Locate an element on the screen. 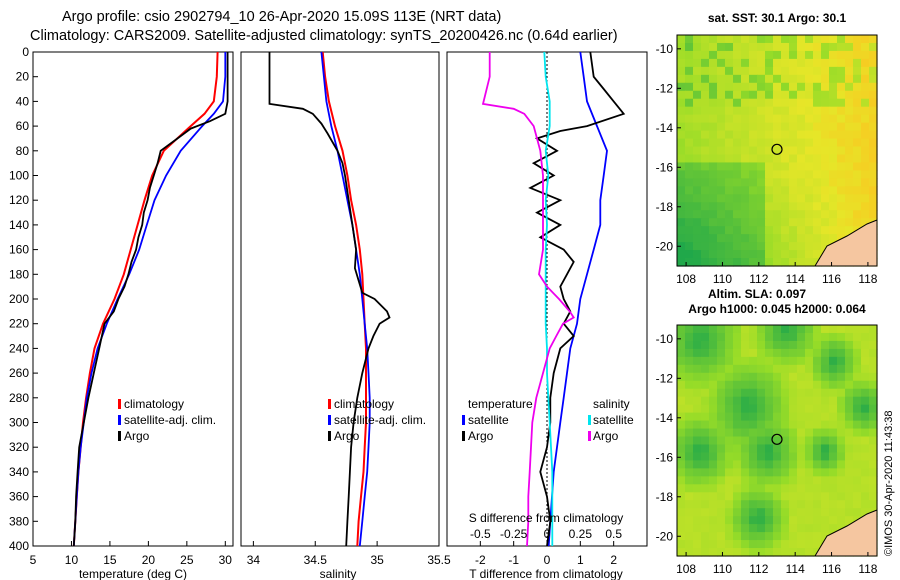  map-sla-ytick-label: -10 is located at coordinates (665, 339).